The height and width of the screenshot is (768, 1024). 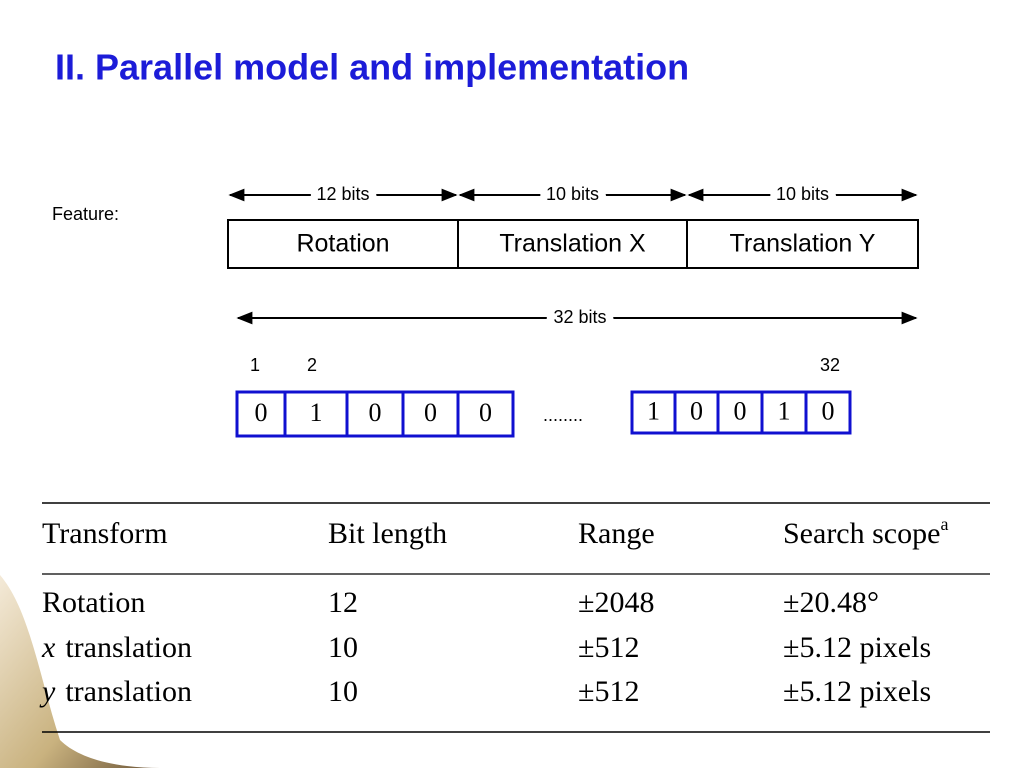 What do you see at coordinates (861, 533) in the screenshot?
I see `header-text: Search scope` at bounding box center [861, 533].